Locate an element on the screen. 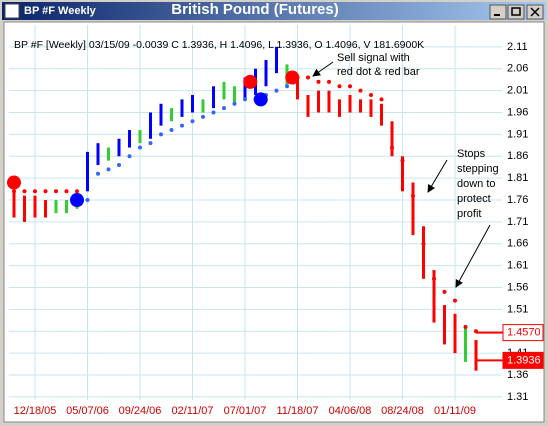 This screenshot has height=426, width=548. window-title: BP #F Weekly is located at coordinates (60, 11).